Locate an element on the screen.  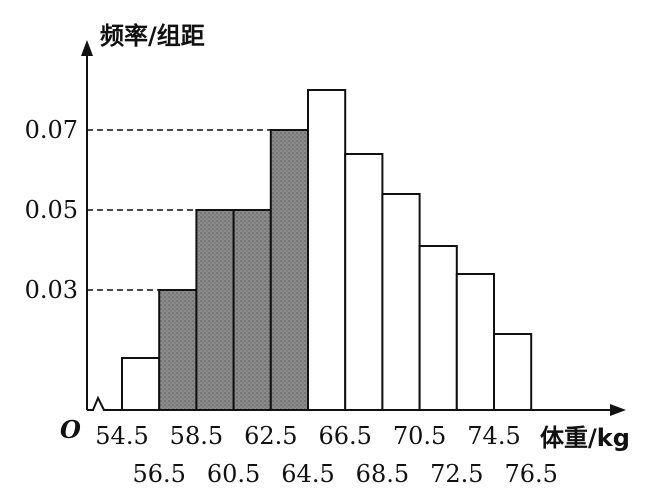
x-tick-label: 74.5 is located at coordinates (493, 436).